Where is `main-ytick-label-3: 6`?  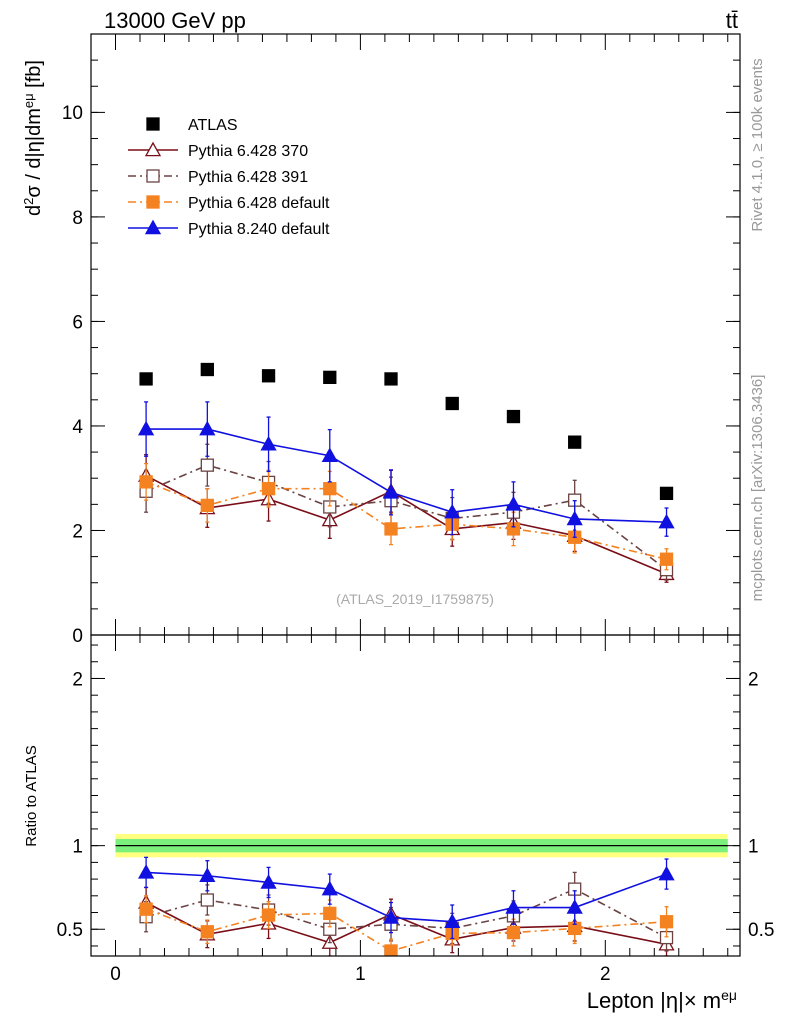 main-ytick-label-3: 6 is located at coordinates (77, 322).